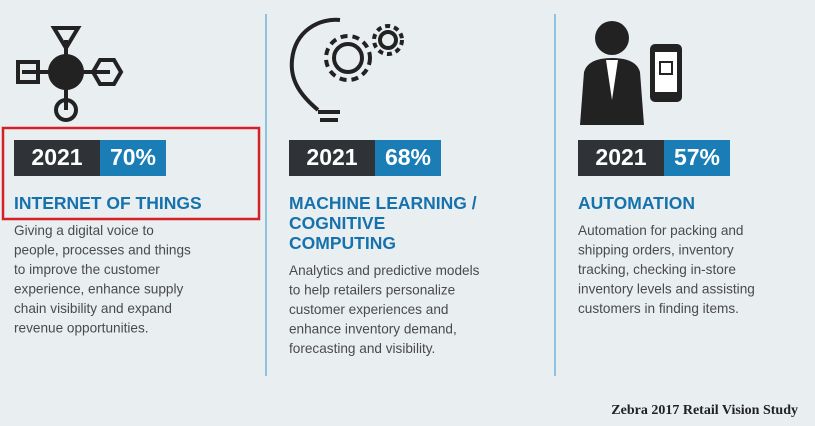 The width and height of the screenshot is (815, 426). What do you see at coordinates (346, 69) in the screenshot?
I see `ml-icon` at bounding box center [346, 69].